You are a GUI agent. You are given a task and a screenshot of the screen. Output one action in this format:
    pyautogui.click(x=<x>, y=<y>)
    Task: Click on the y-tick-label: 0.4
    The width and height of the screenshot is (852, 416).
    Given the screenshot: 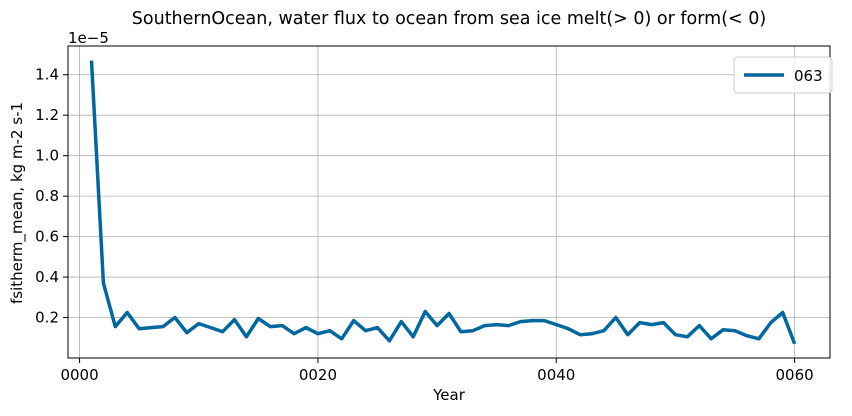 What is the action you would take?
    pyautogui.click(x=47, y=277)
    